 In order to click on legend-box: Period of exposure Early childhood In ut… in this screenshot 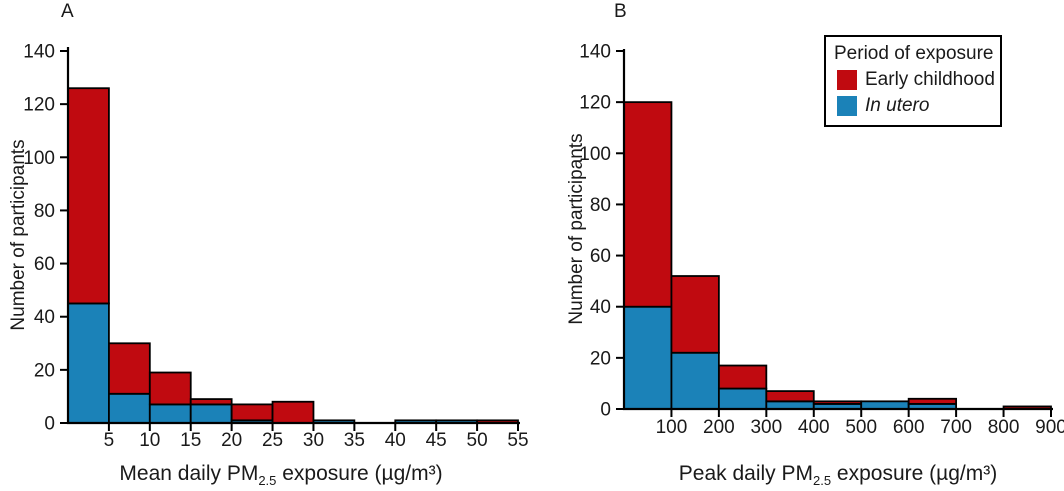, I will do `click(913, 81)`.